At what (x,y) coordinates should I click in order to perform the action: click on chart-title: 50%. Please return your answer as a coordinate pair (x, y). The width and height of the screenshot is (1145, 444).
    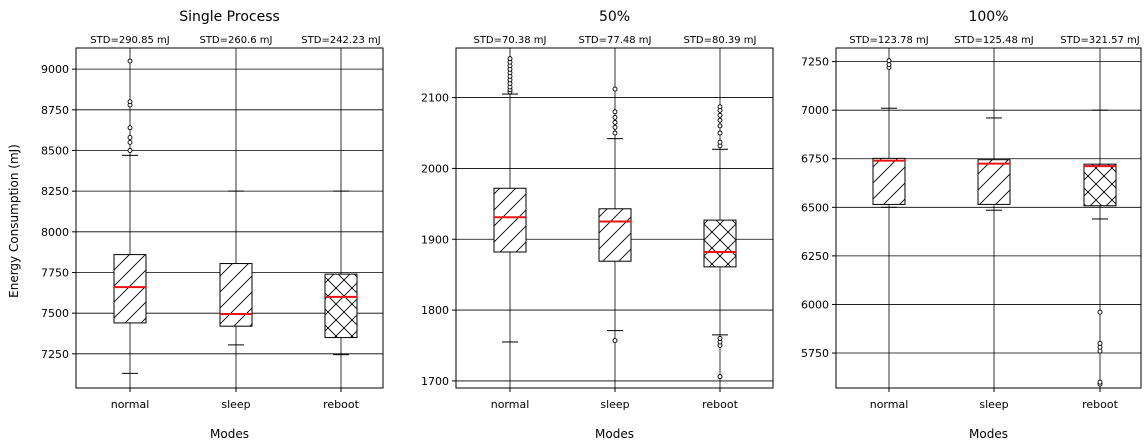
    Looking at the image, I should click on (614, 17).